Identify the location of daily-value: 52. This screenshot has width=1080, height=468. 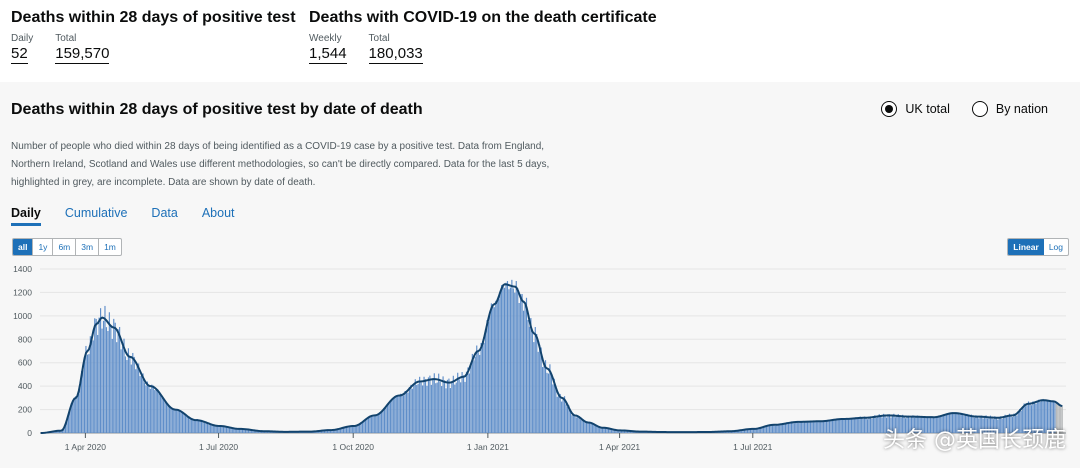
(19, 54).